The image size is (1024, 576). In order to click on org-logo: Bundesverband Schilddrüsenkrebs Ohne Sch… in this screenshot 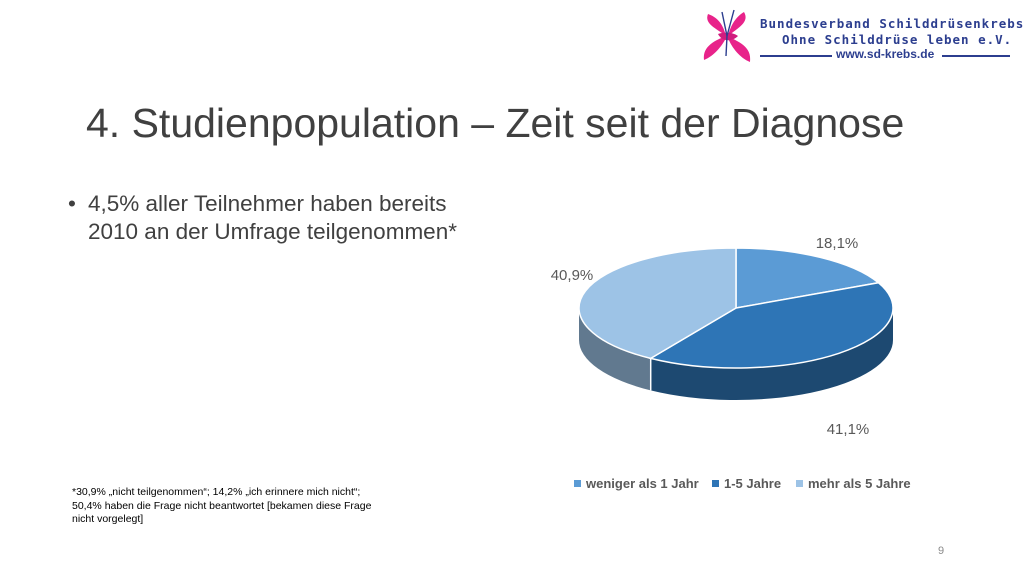, I will do `click(860, 36)`.